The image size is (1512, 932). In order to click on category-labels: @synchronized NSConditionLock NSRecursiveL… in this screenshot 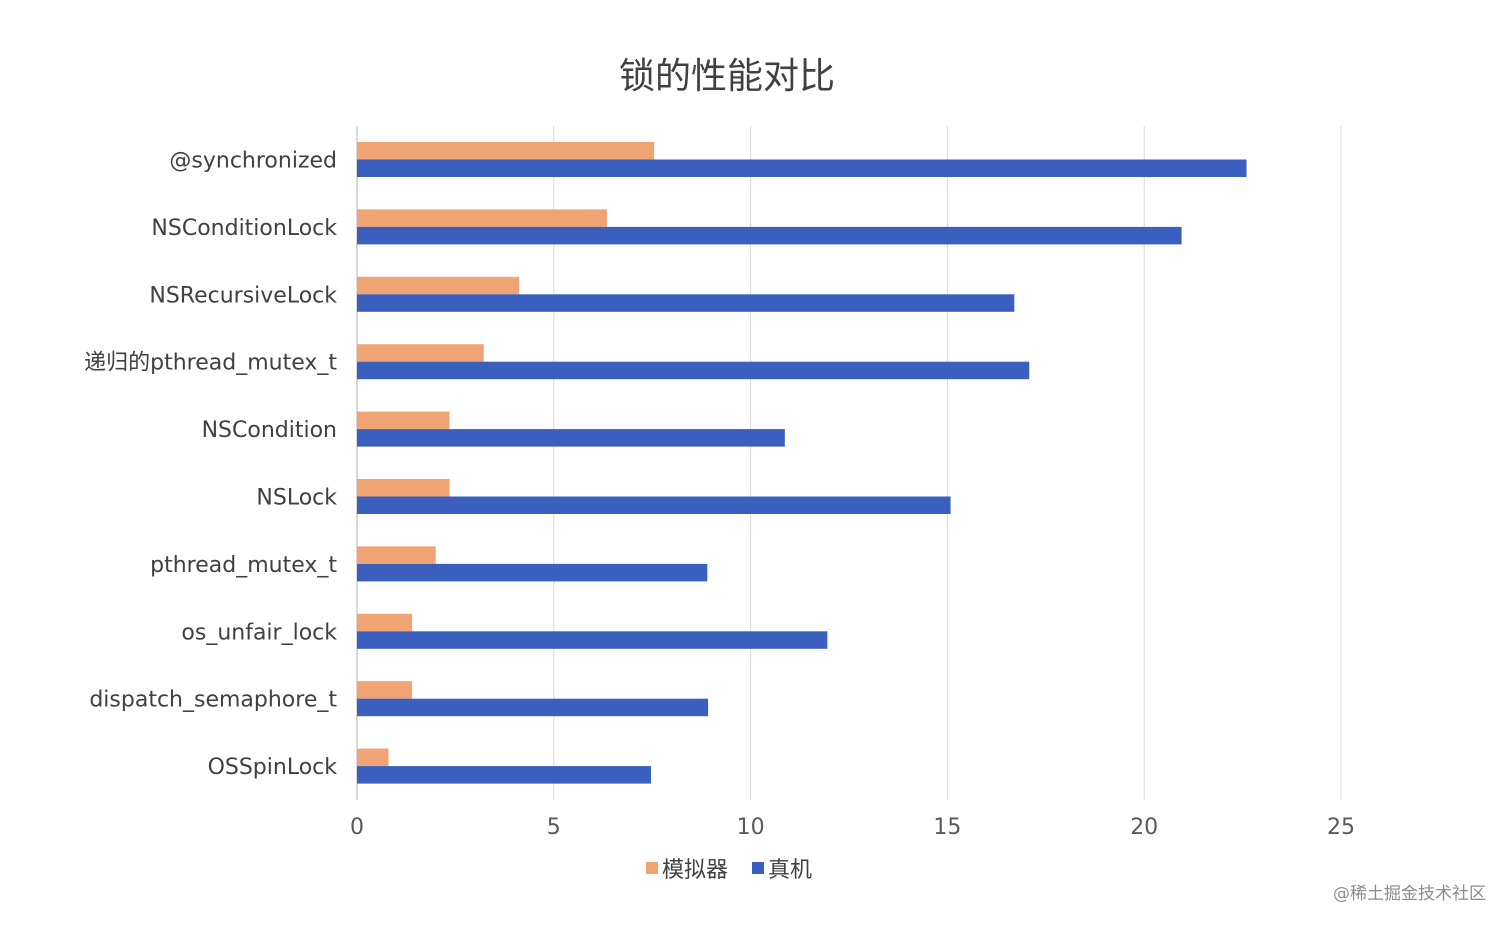, I will do `click(210, 465)`.